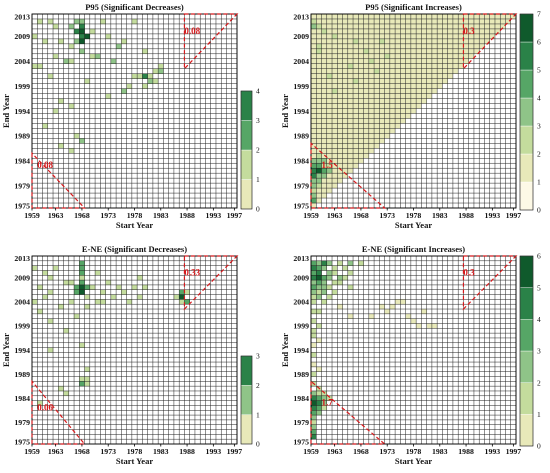 Image resolution: width=550 pixels, height=473 pixels. I want to click on panel-title: P95 (Significant Increases), so click(413, 7).